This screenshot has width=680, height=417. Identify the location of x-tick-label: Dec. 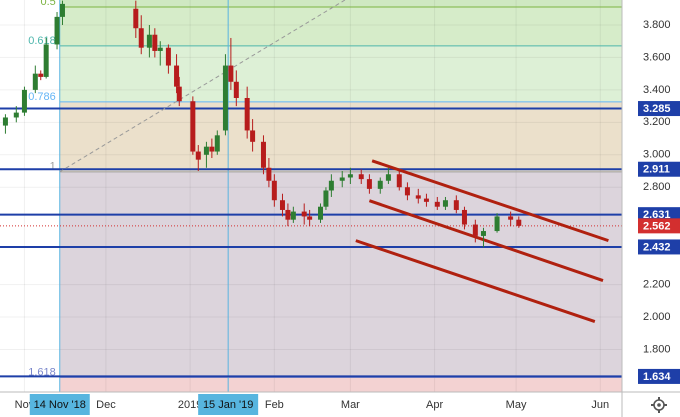
(106, 405).